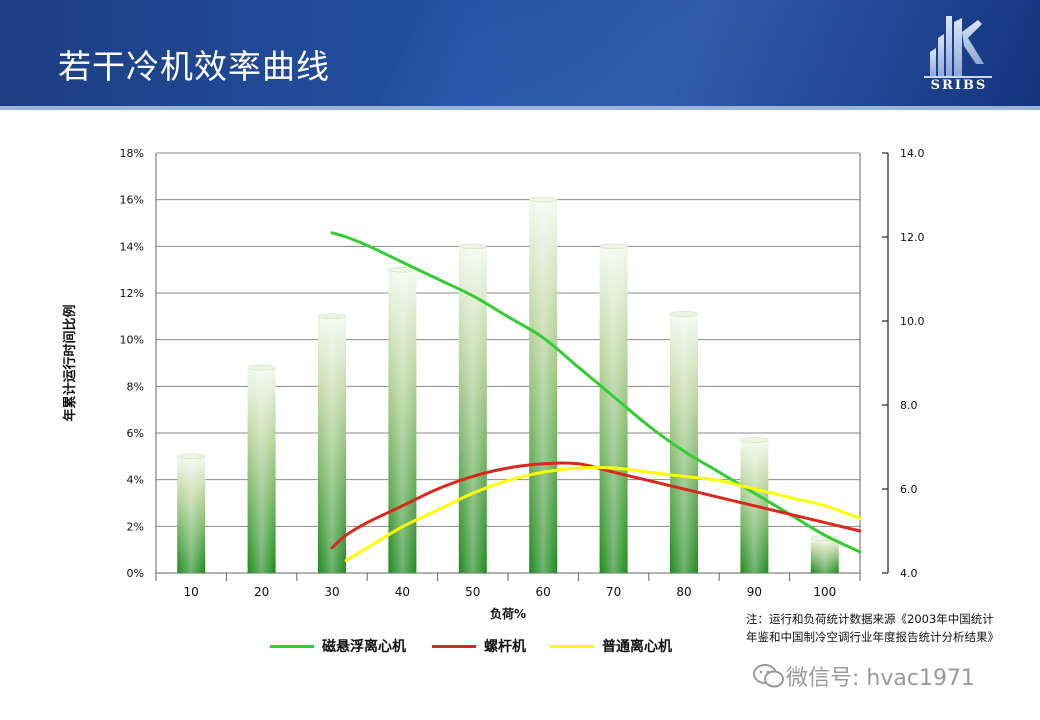 This screenshot has height=720, width=1040. What do you see at coordinates (505, 647) in the screenshot?
I see `legend-label-screw: 螺杆机` at bounding box center [505, 647].